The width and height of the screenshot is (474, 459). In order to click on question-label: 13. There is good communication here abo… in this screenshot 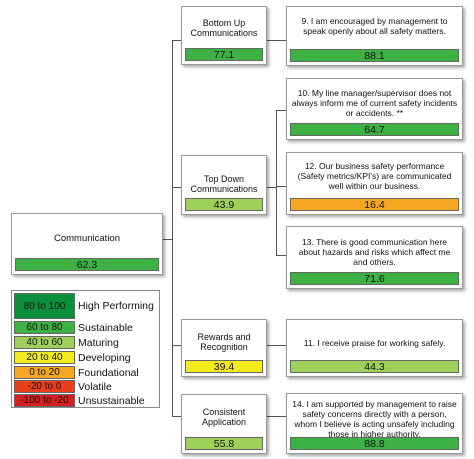, I will do `click(374, 252)`.